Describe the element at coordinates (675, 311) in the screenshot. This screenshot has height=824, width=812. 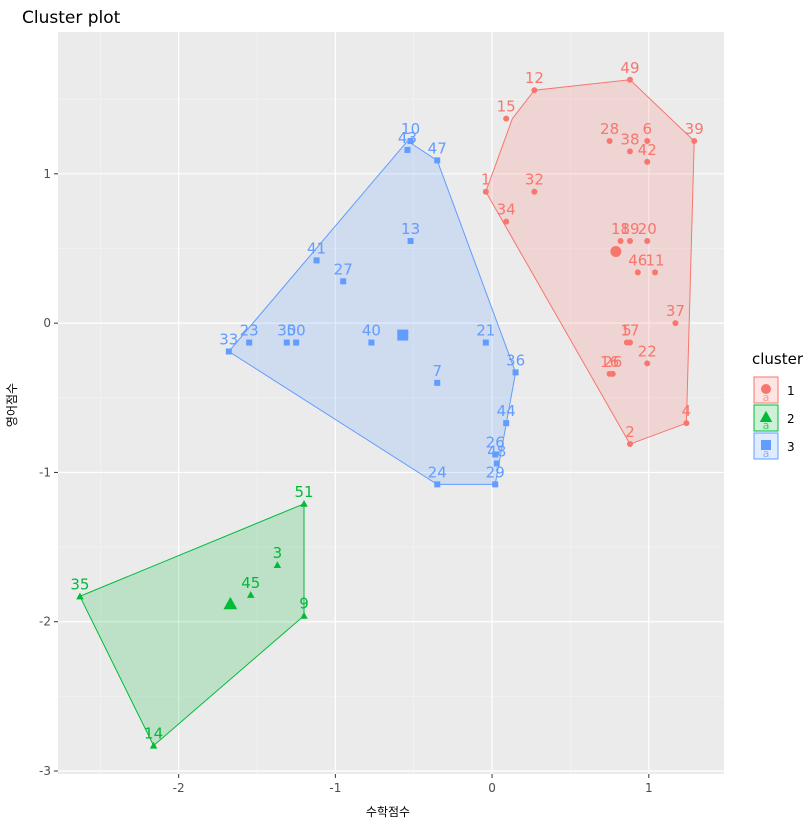
I see `point-label: 37` at that location.